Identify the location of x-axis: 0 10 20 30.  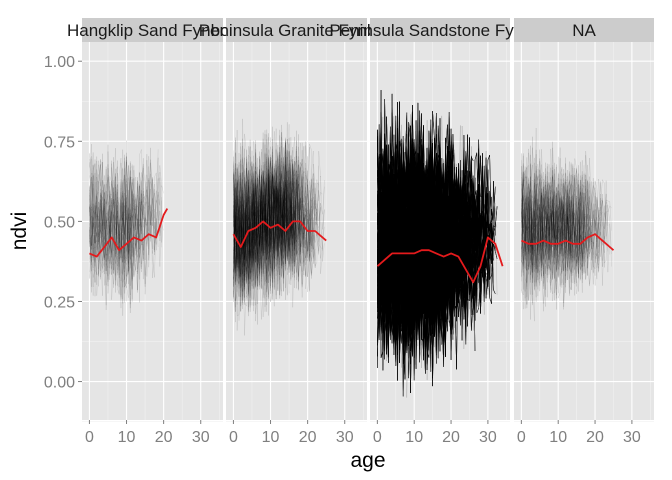
(291, 433).